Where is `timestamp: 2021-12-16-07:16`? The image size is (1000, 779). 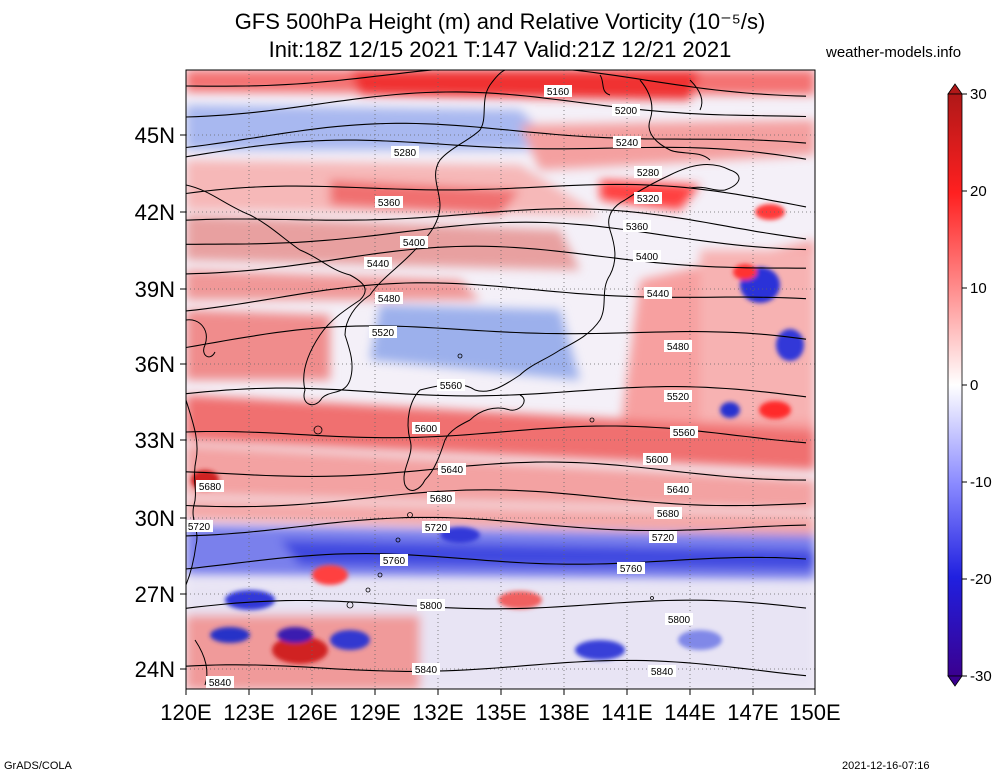
timestamp: 2021-12-16-07:16 is located at coordinates (886, 766).